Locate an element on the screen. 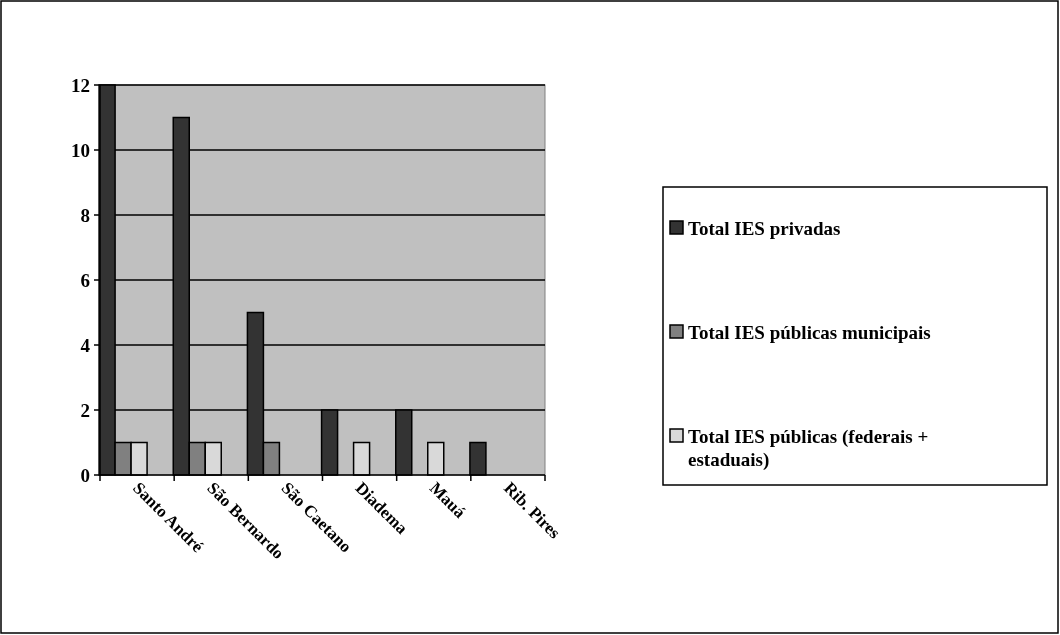 The width and height of the screenshot is (1060, 635). y-tick-label: 4 is located at coordinates (85, 345).